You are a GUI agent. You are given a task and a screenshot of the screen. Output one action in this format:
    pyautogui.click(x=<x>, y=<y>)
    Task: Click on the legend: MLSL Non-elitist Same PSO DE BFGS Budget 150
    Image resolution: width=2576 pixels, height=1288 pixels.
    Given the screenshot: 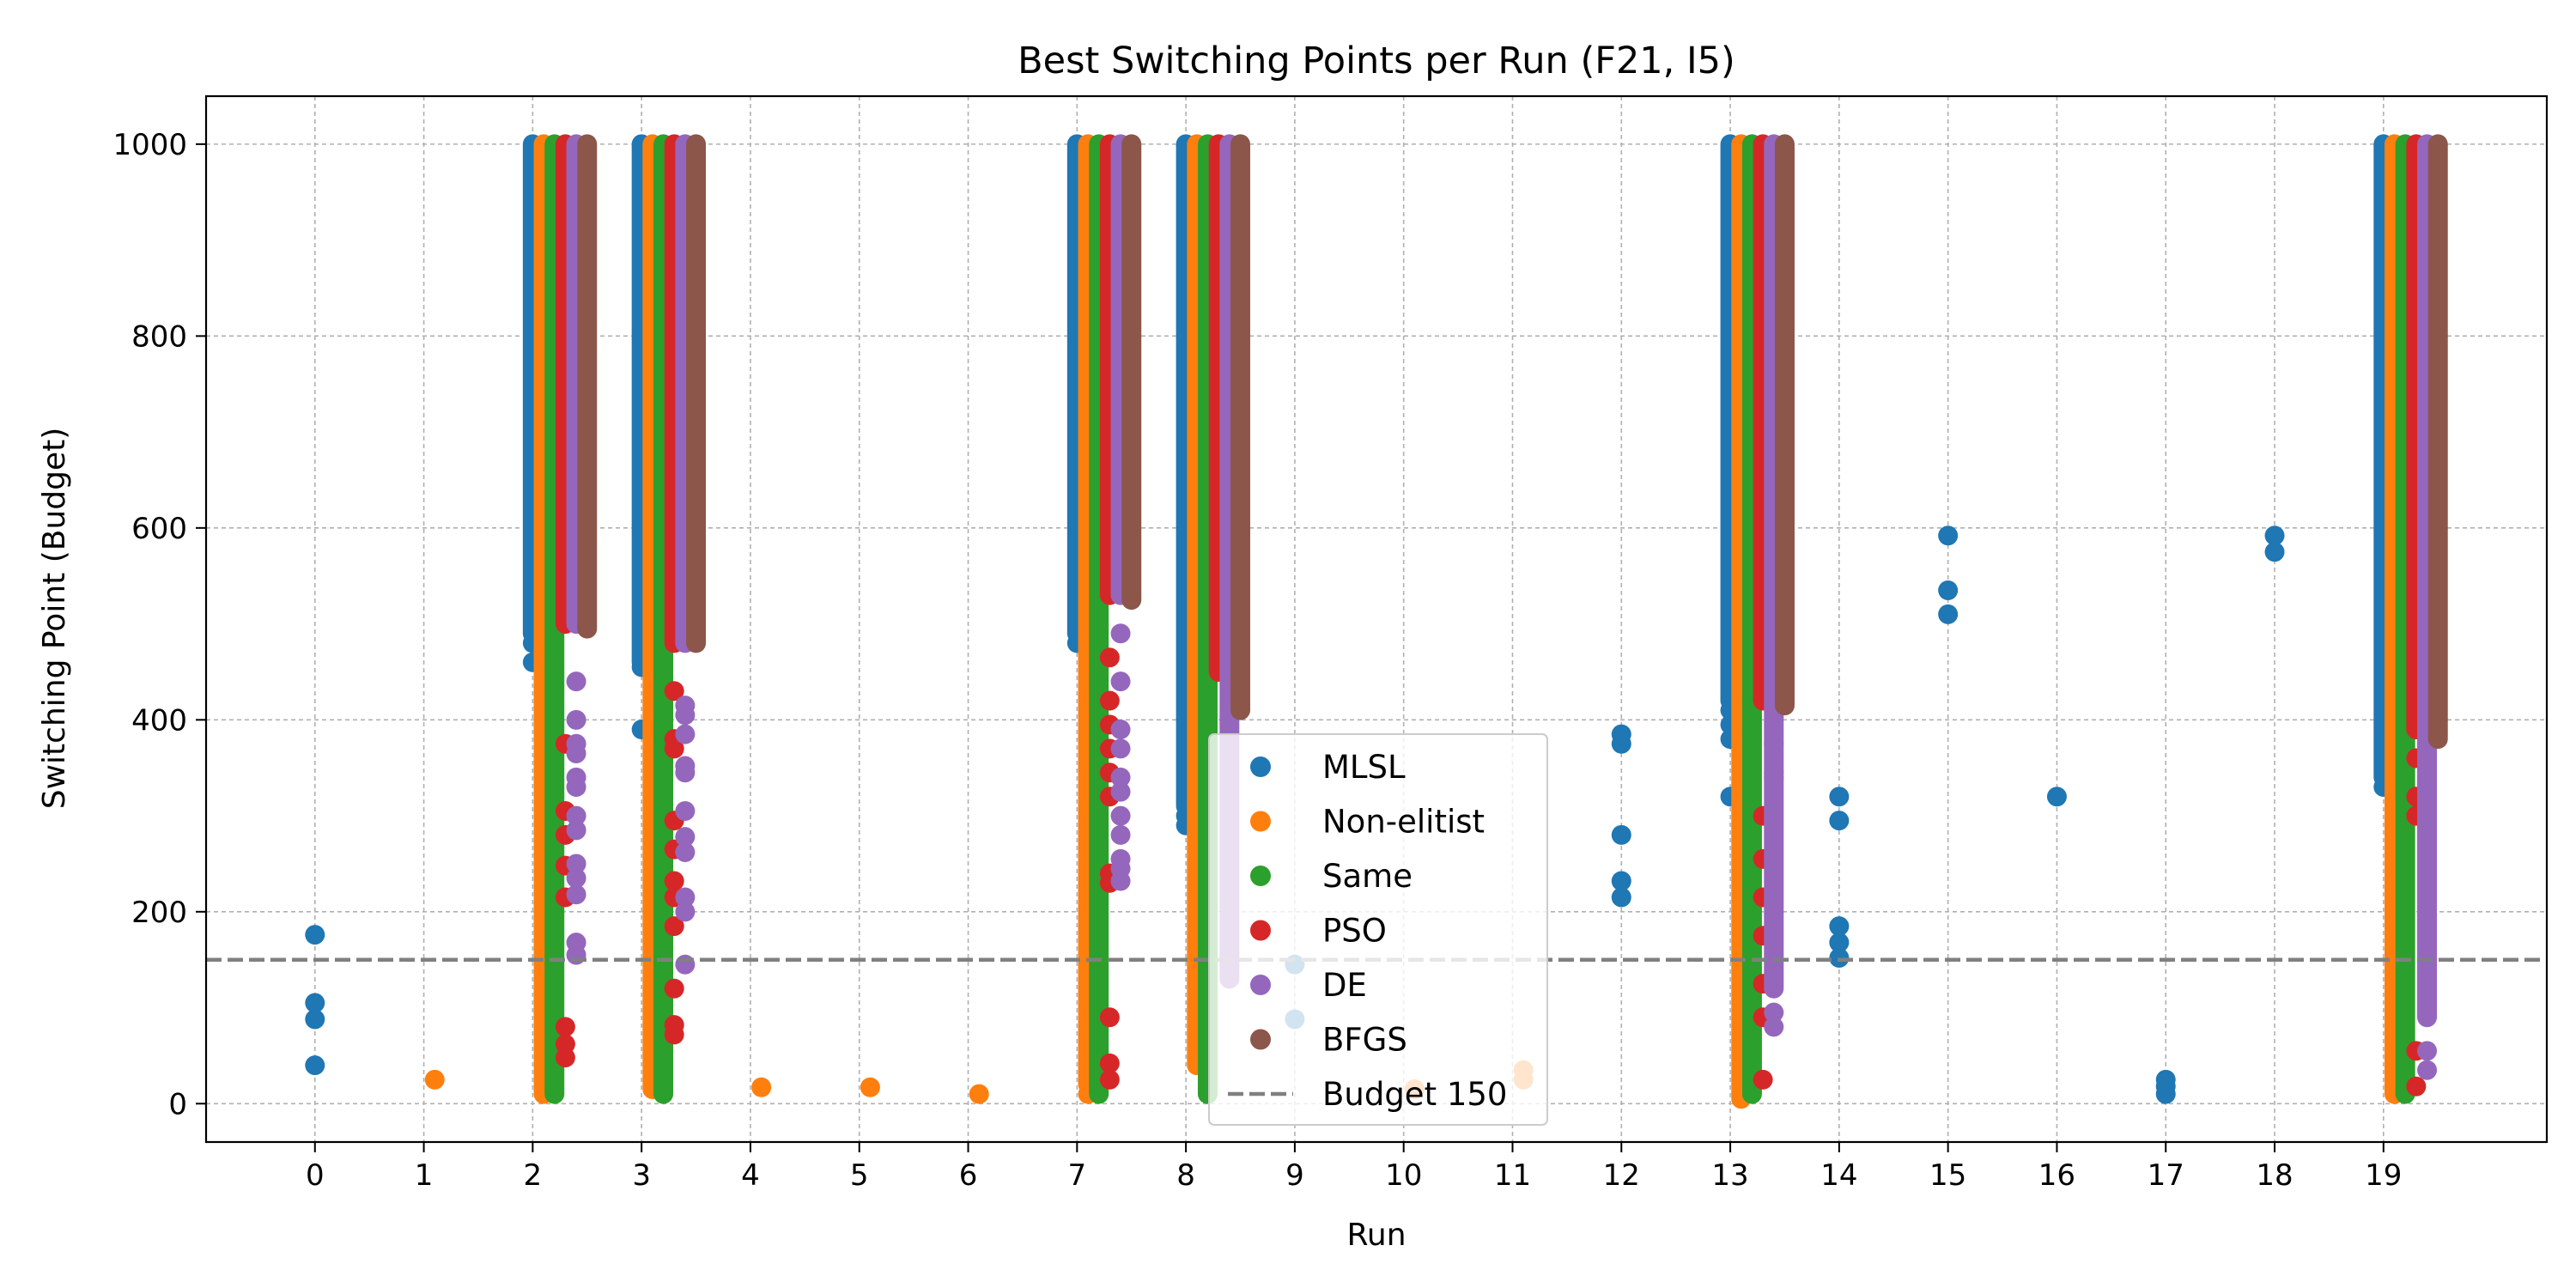 What is the action you would take?
    pyautogui.click(x=1378, y=929)
    